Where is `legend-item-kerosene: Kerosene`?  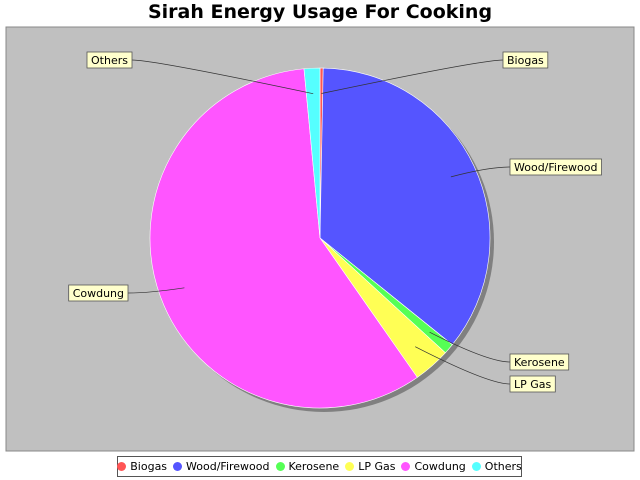 legend-item-kerosene: Kerosene is located at coordinates (307, 466).